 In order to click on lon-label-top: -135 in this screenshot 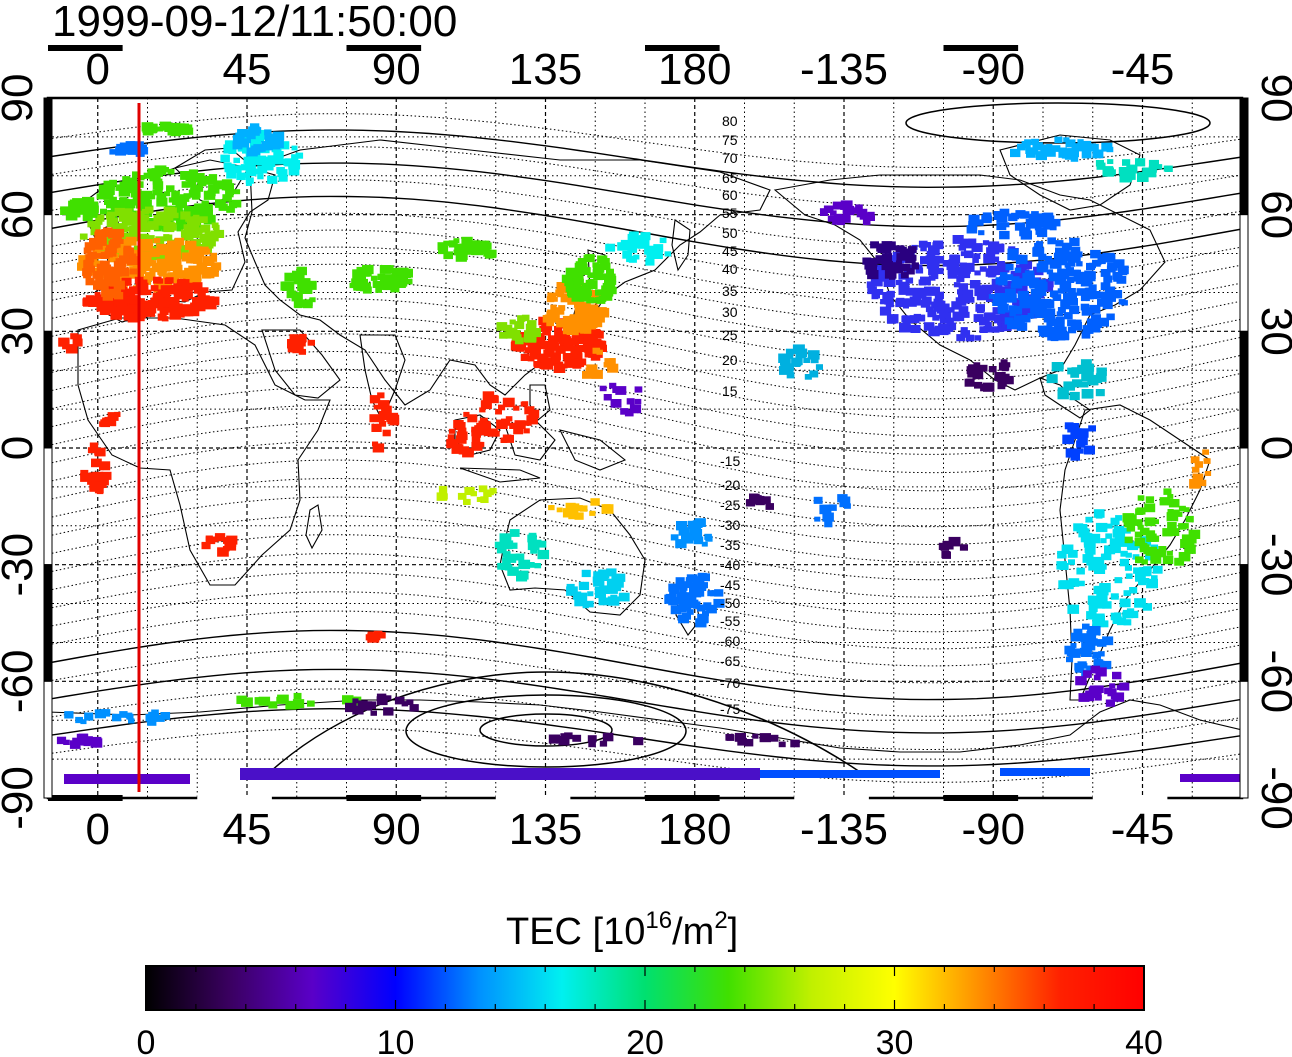, I will do `click(844, 69)`.